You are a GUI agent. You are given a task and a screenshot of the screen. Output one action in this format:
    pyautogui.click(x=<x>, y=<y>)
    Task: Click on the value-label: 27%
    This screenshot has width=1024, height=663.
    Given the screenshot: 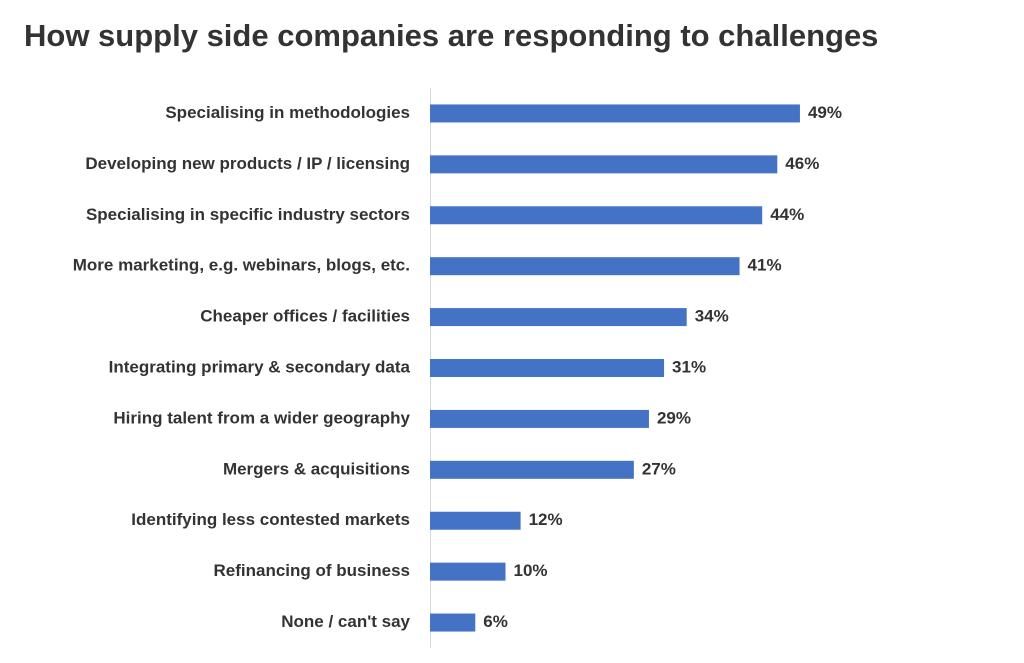 What is the action you would take?
    pyautogui.click(x=659, y=468)
    